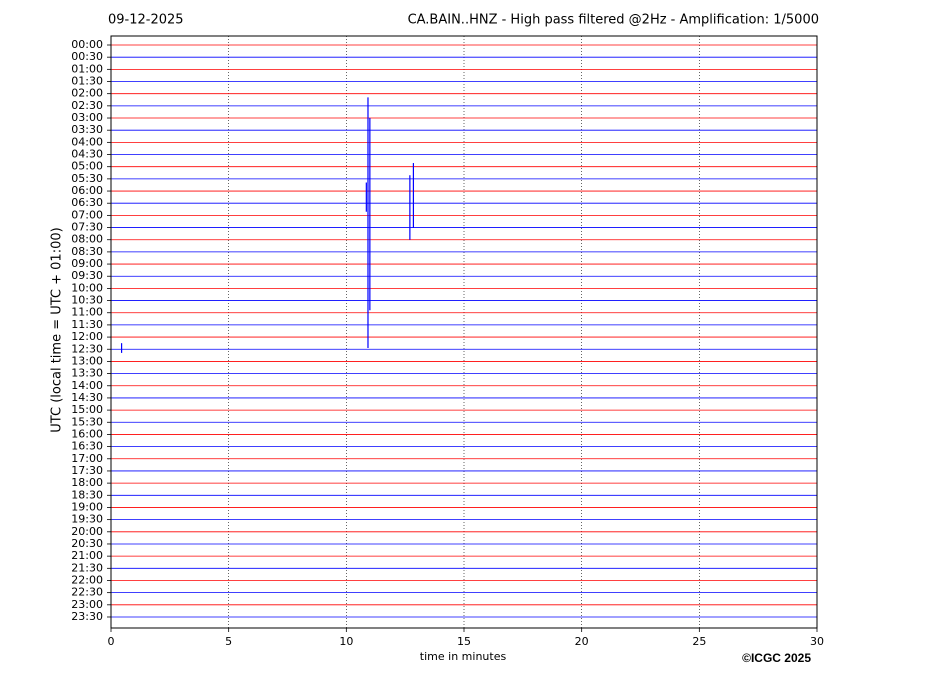 This screenshot has height=700, width=927. I want to click on y-tick-label: 21:30, so click(87, 567).